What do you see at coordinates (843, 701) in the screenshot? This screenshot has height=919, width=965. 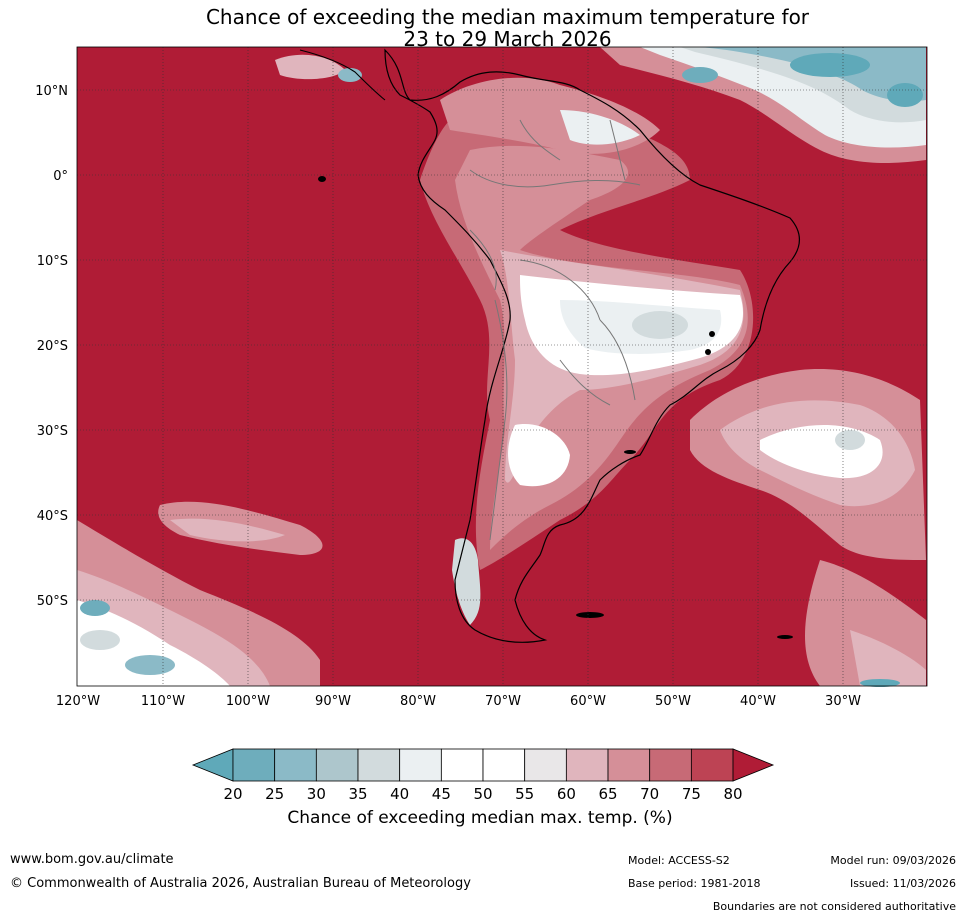 I see `lon-label-30w: 30°W` at bounding box center [843, 701].